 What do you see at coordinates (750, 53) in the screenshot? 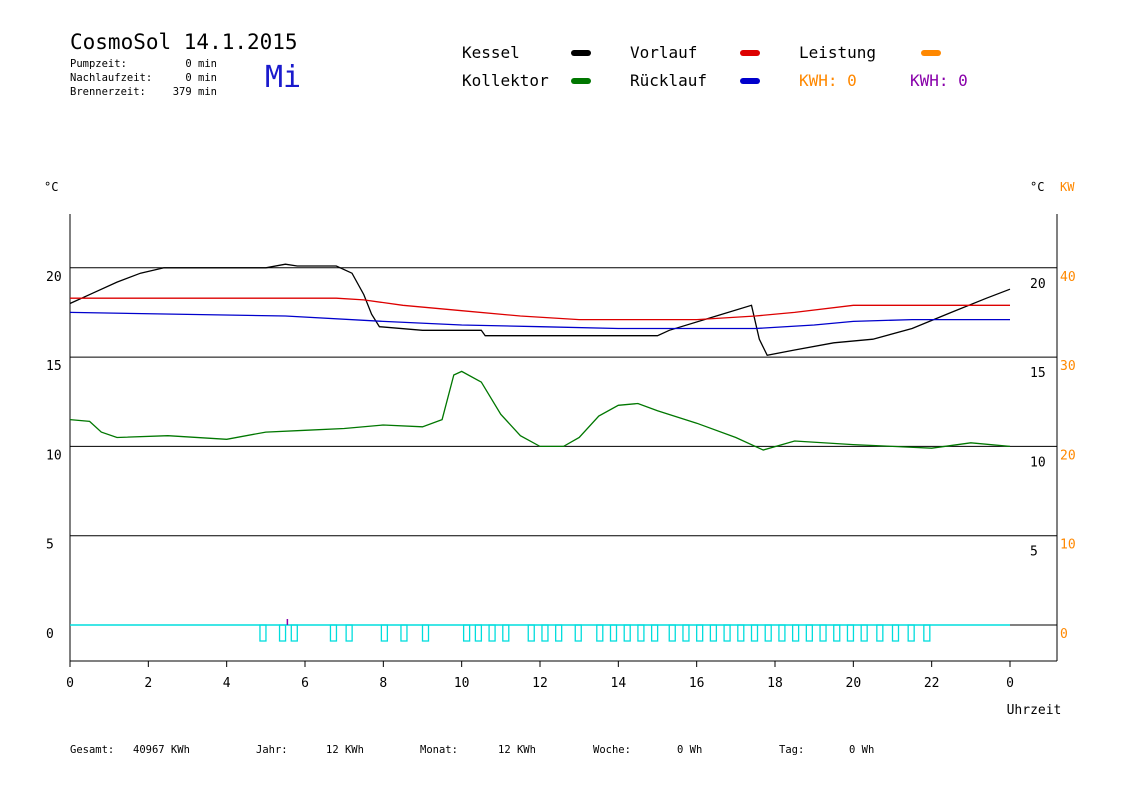
I see `legend-vorlauf-swatch` at bounding box center [750, 53].